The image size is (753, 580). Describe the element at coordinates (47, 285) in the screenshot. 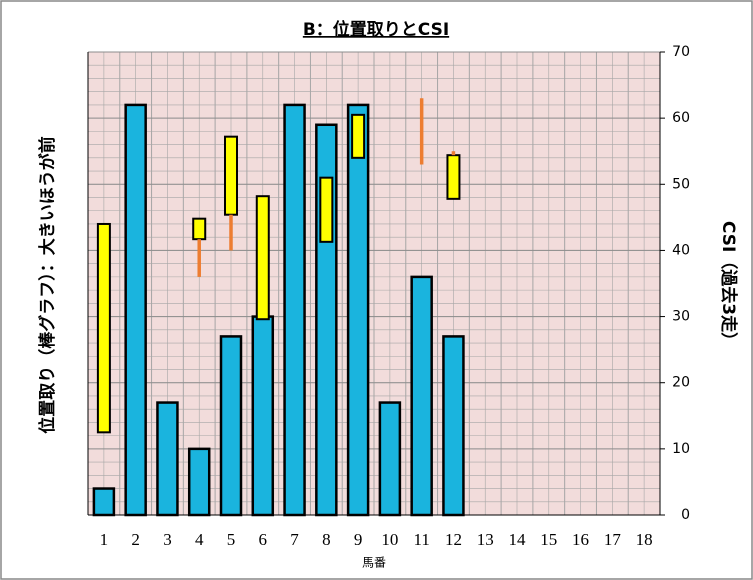

I see `y-axis-label: 位置取り（棒グラフ）：大きいほうが前` at that location.